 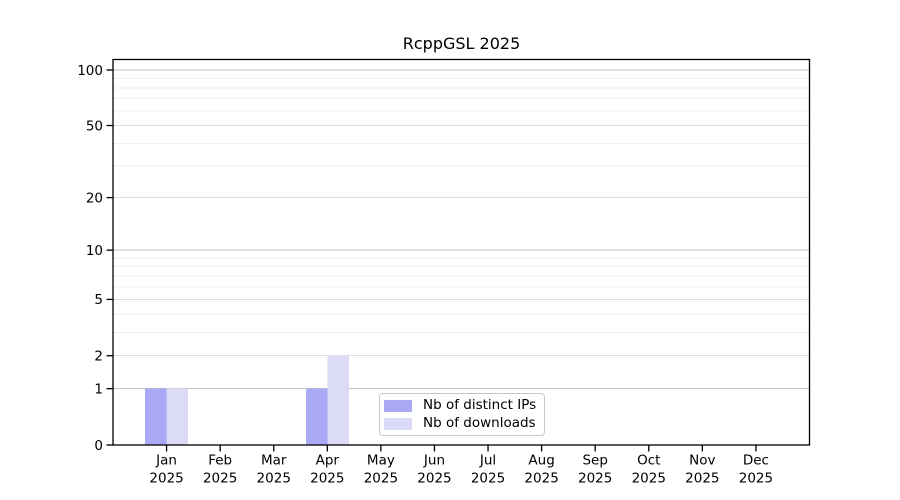 I want to click on legend-label-downloads: Nb of downloads, so click(x=479, y=423).